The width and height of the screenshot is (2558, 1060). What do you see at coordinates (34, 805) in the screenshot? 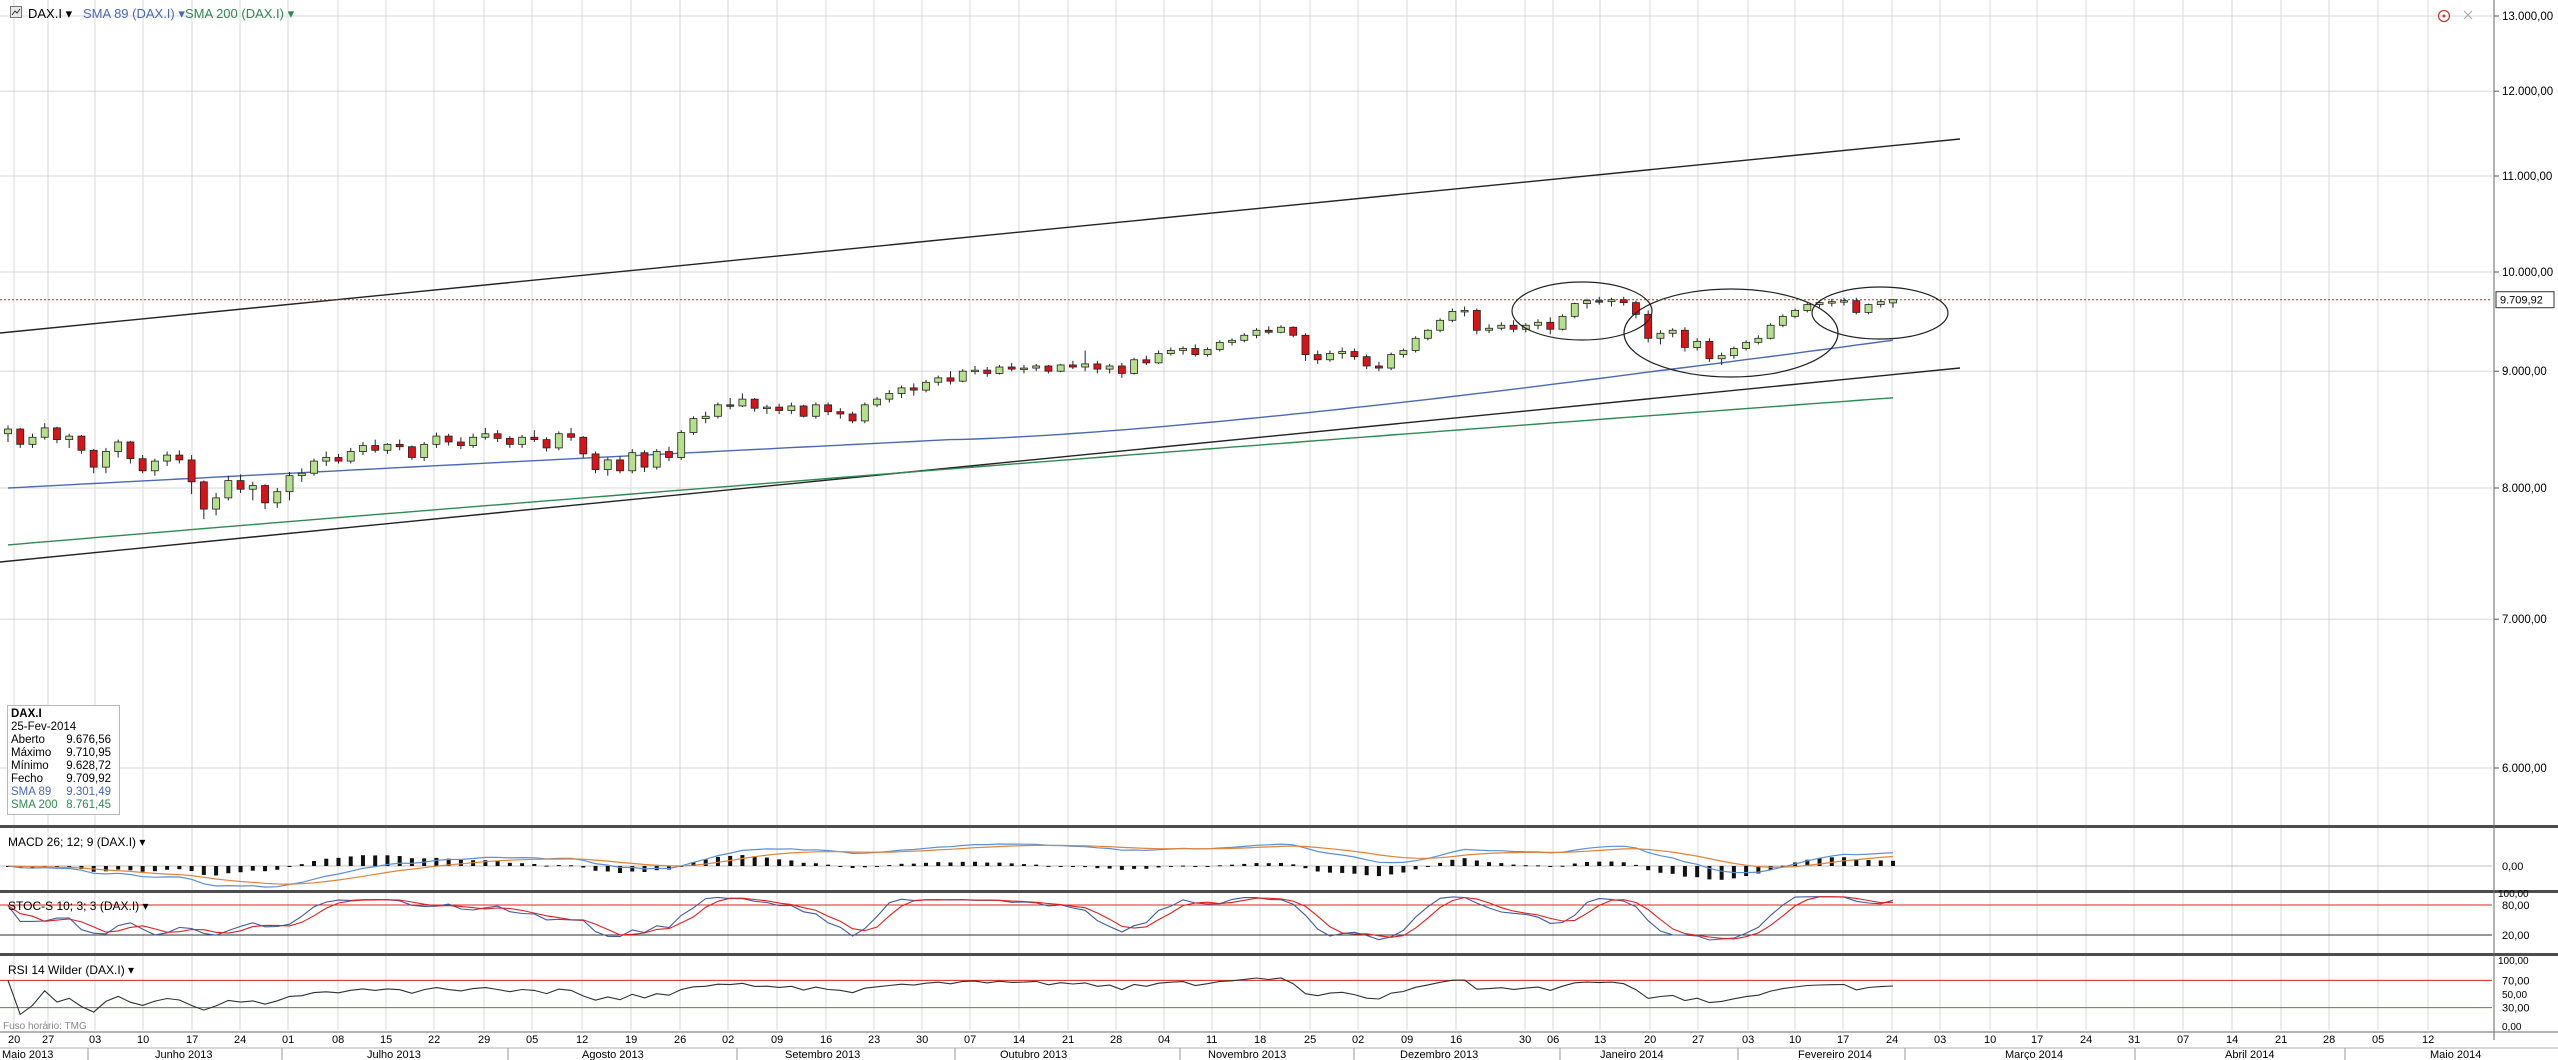
I see `tooltip-key: SMA 200` at bounding box center [34, 805].